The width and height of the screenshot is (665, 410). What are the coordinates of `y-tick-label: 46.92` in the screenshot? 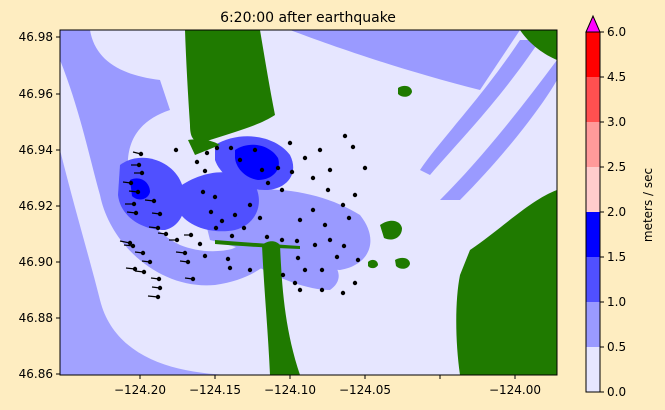 It's located at (36, 206).